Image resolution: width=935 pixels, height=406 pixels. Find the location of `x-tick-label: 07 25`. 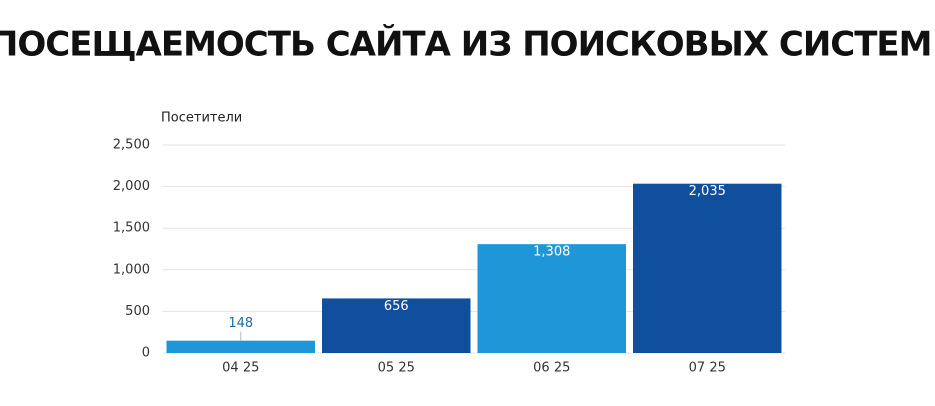

x-tick-label: 07 25 is located at coordinates (707, 368).